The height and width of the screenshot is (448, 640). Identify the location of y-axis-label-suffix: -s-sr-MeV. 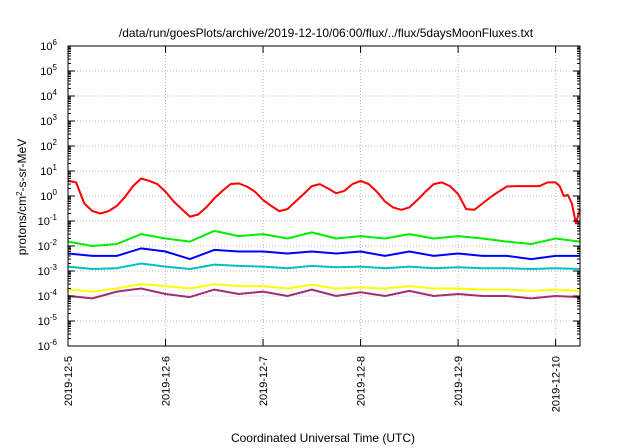
(22, 165).